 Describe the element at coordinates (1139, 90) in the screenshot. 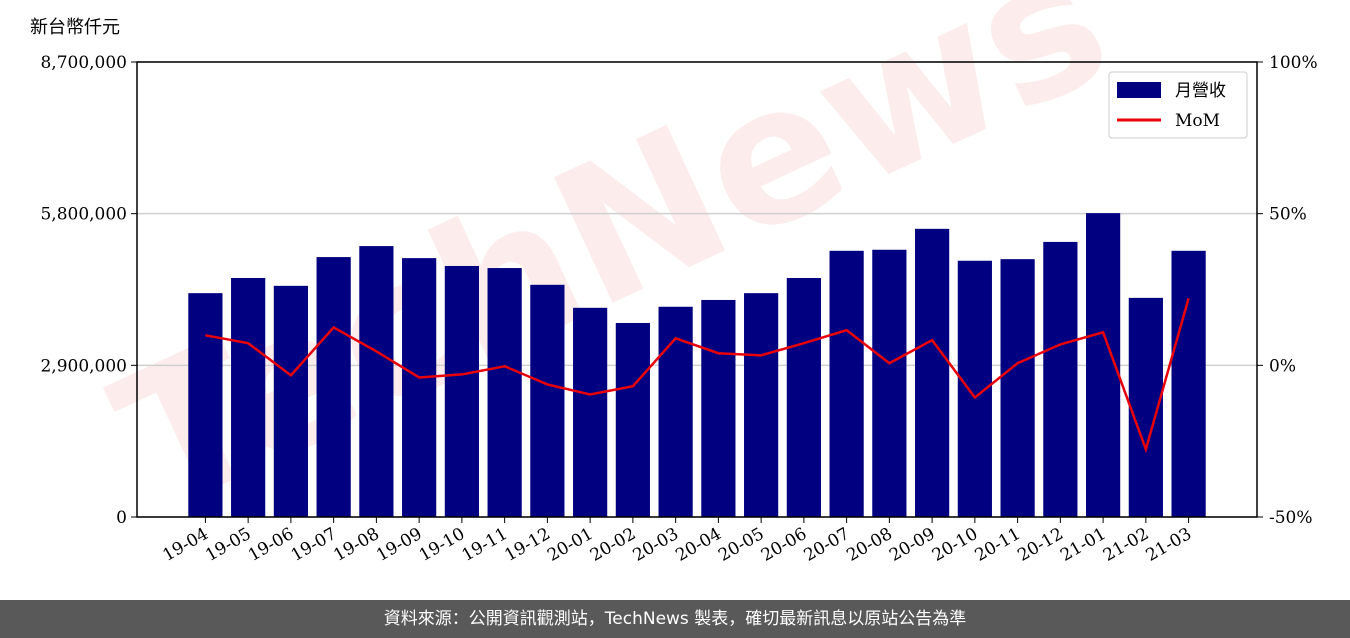

I see `legend-swatch` at that location.